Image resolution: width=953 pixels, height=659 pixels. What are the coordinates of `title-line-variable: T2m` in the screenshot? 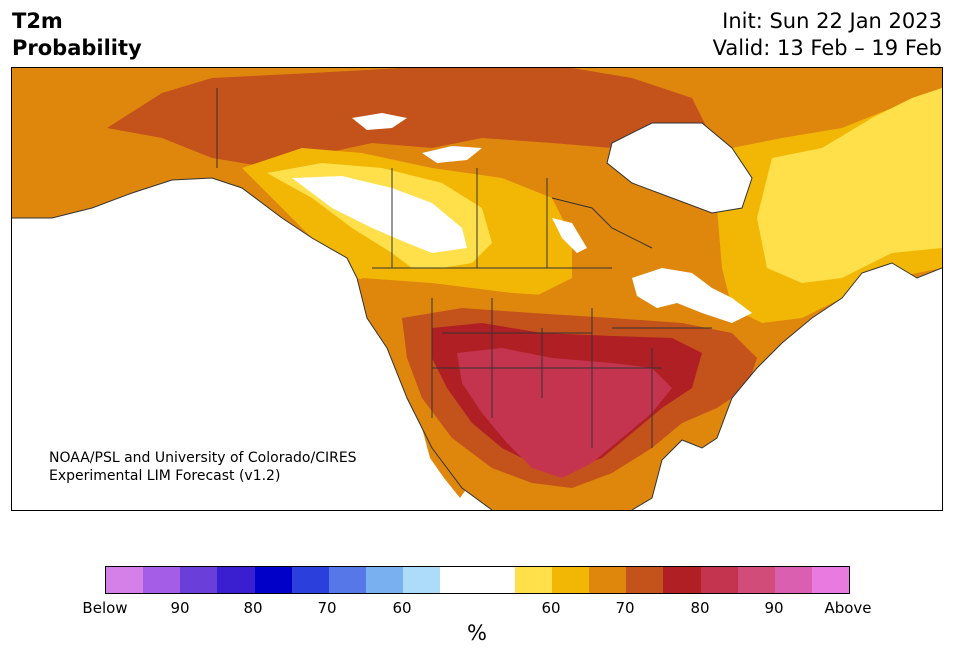 It's located at (37, 21).